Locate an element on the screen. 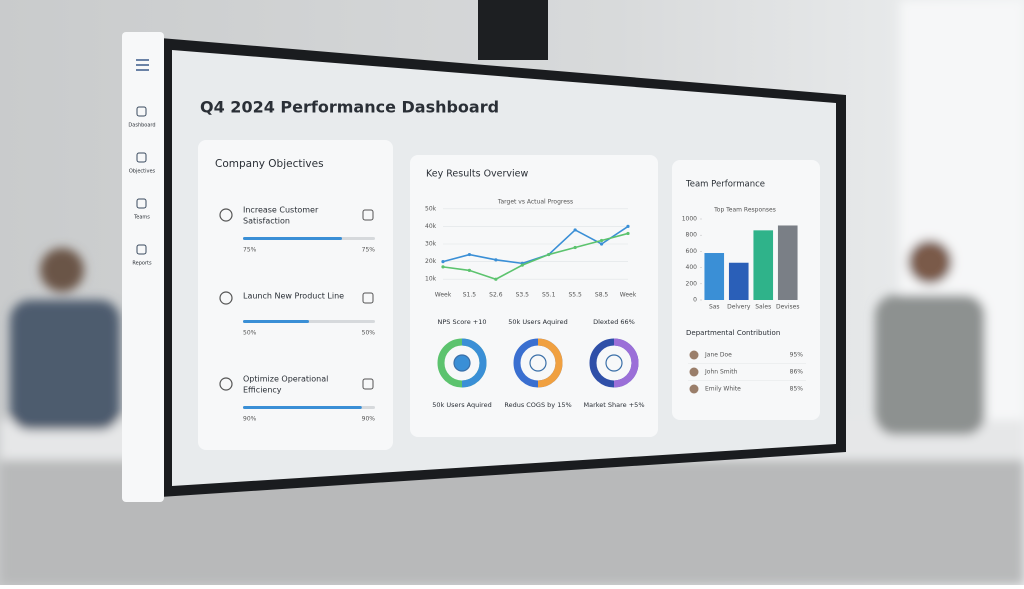  chart-title: Top Team Responses is located at coordinates (744, 210).